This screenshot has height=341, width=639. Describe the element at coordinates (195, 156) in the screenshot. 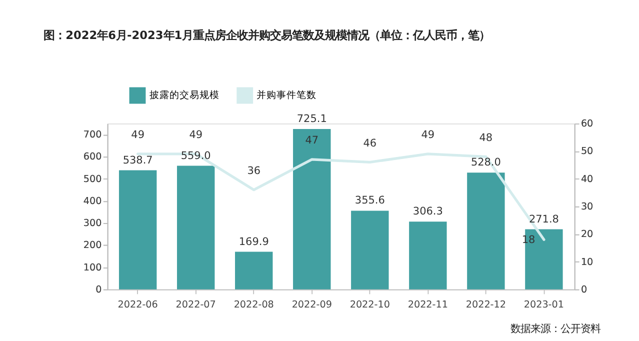

I see `data-label: 559.0` at that location.